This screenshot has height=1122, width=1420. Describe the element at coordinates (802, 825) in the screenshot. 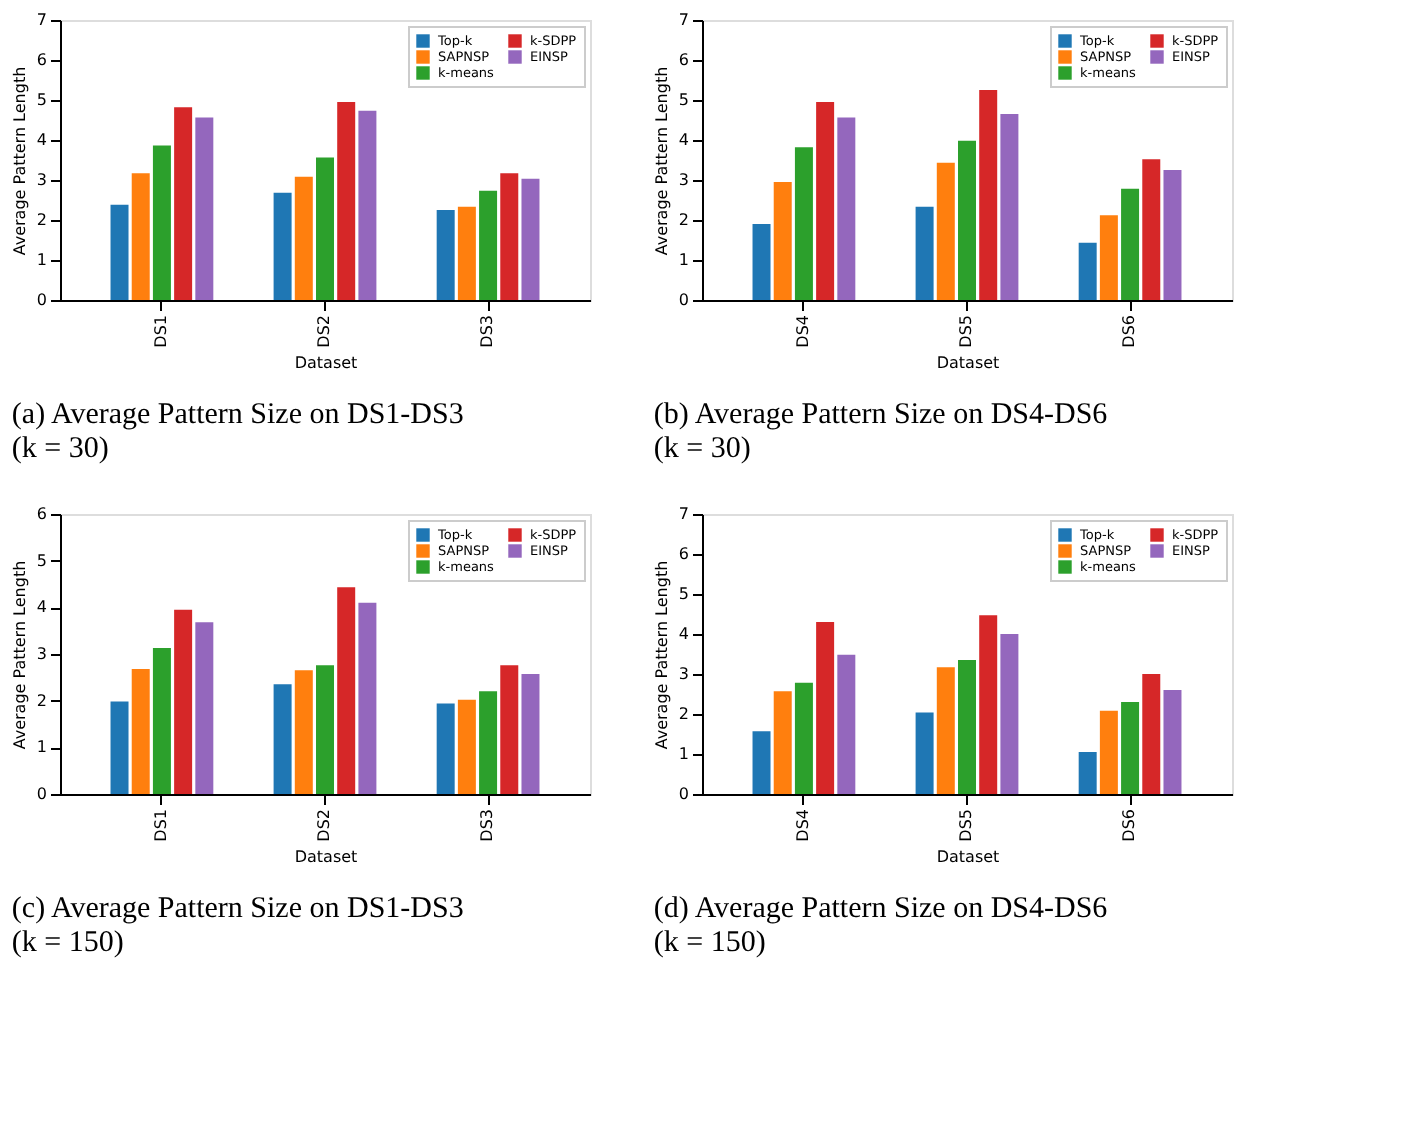

I see `x-tick-label: DS4` at that location.